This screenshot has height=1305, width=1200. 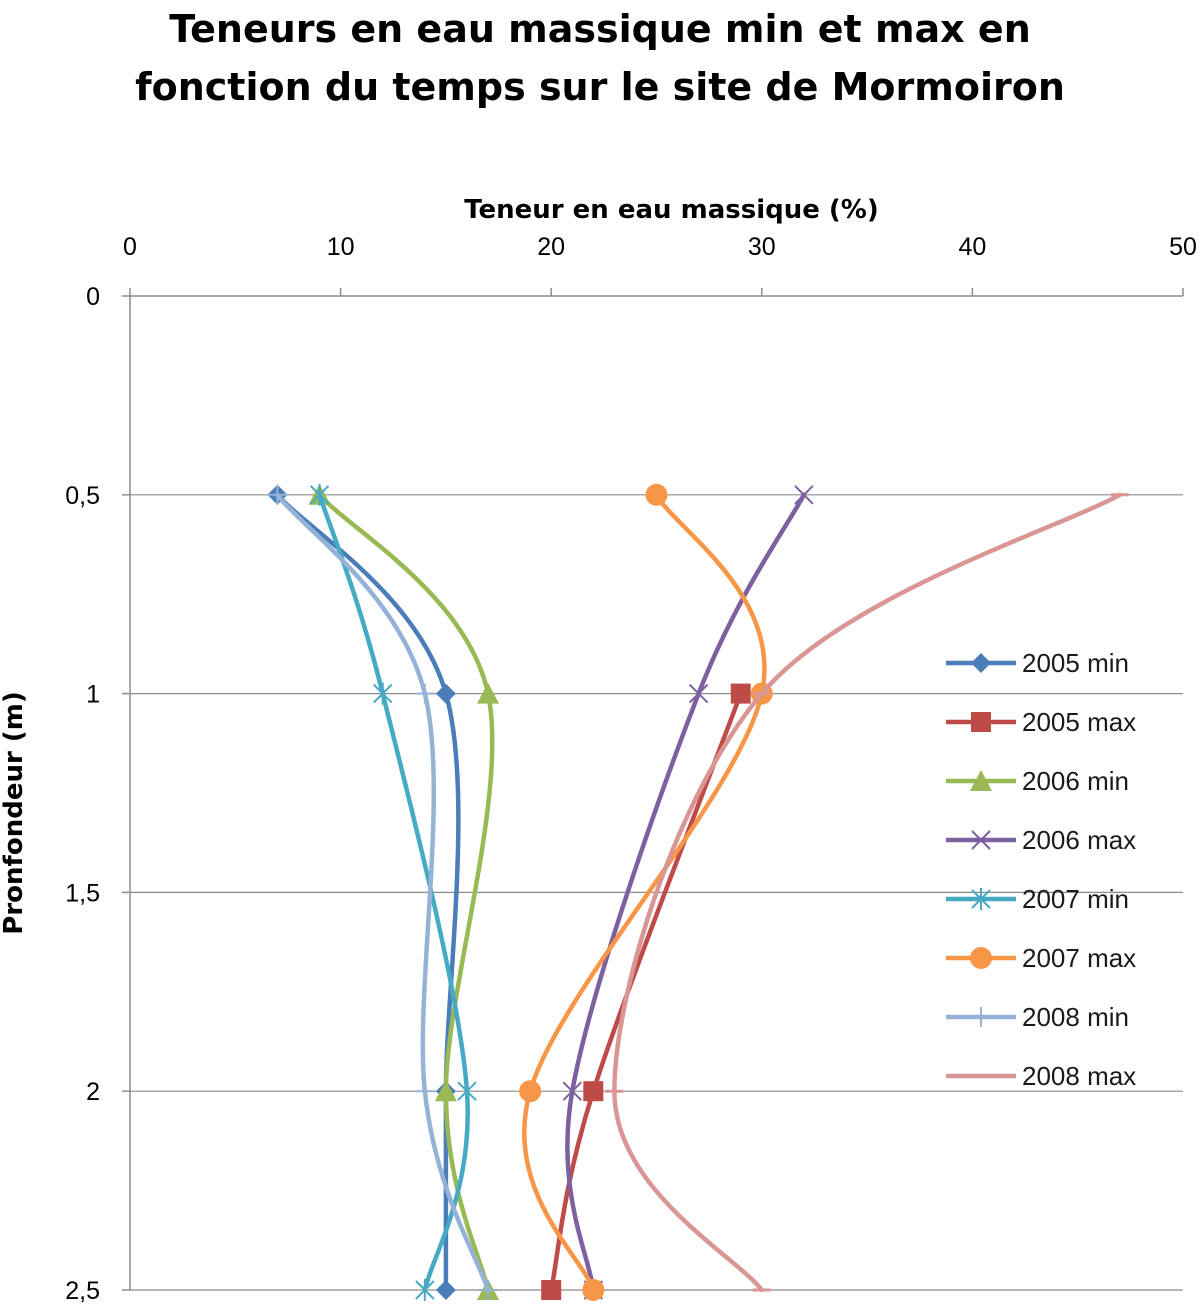 I want to click on series-line-2007-max, so click(x=644, y=892).